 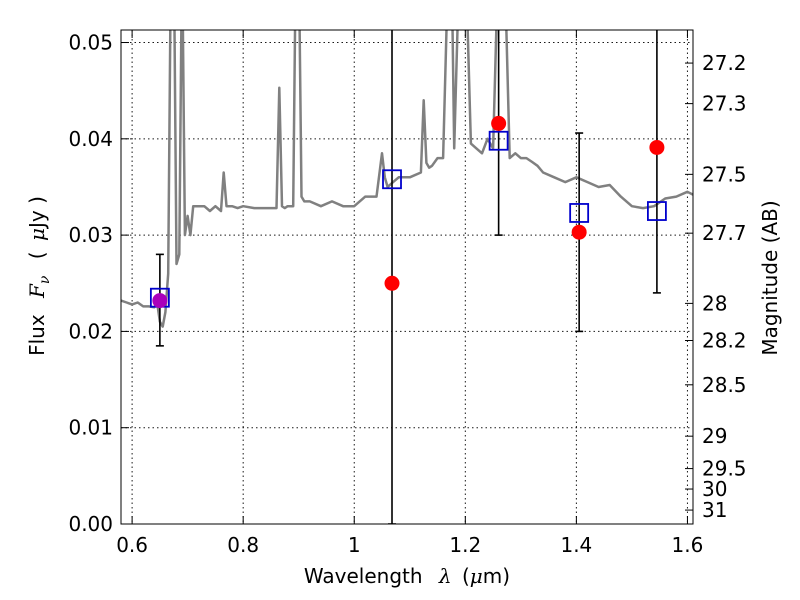 What do you see at coordinates (354, 545) in the screenshot?
I see `x-tick-label: 1` at bounding box center [354, 545].